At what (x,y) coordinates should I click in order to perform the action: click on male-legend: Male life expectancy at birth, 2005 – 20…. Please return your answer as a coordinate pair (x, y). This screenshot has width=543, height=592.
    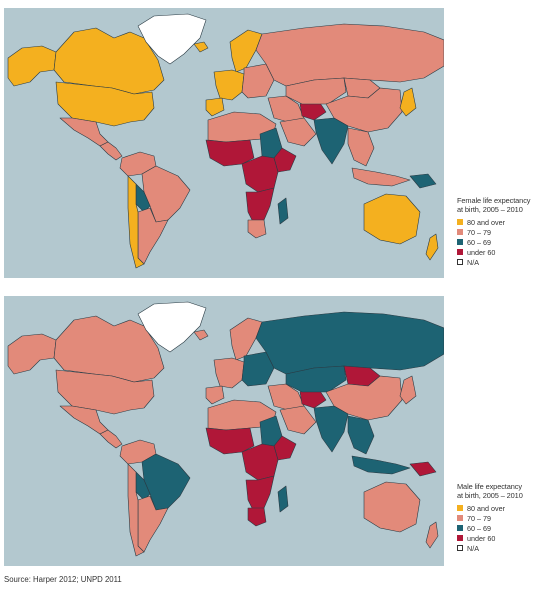
    Looking at the image, I should click on (500, 517).